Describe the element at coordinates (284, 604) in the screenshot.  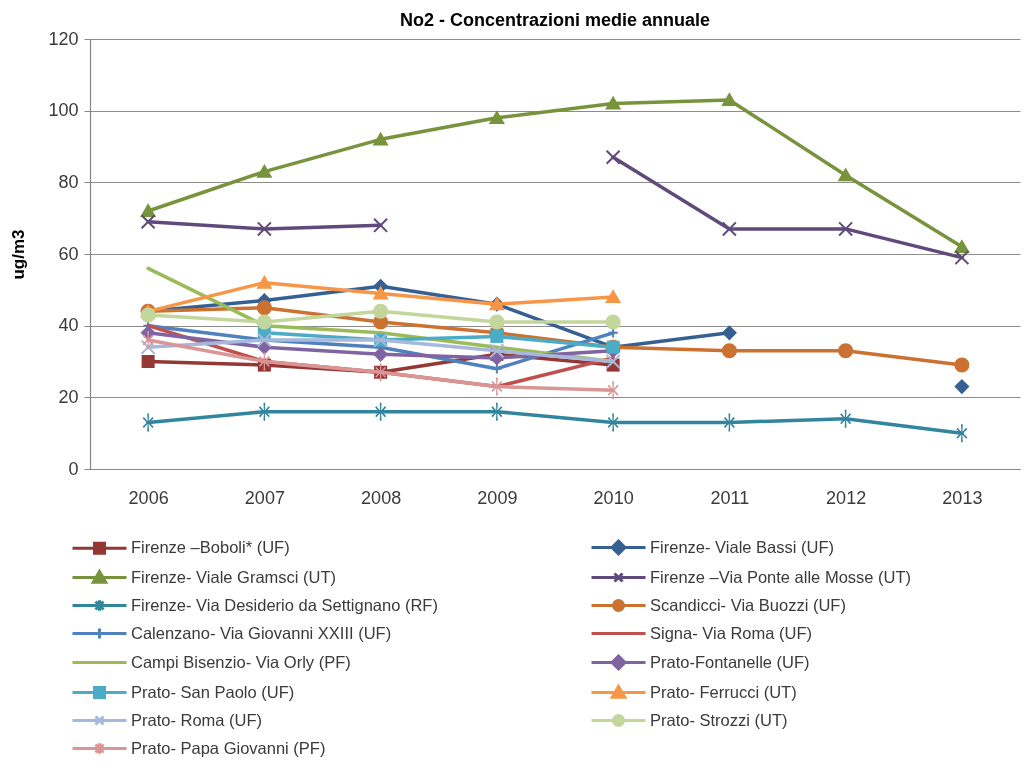
I see `legend-label: Firenze- Via Desiderio da Settignano (RF)` at that location.